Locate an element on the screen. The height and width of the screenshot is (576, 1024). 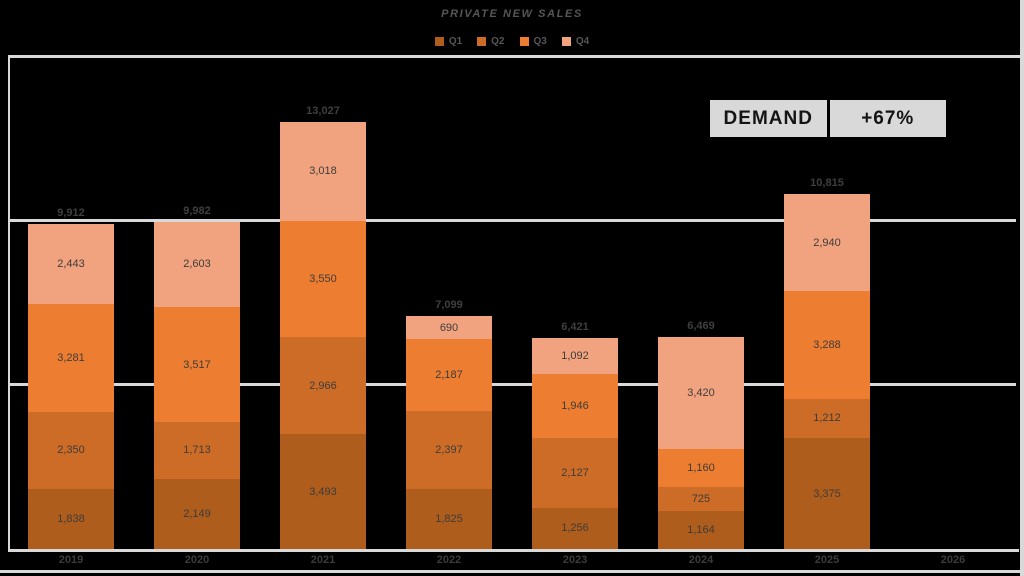
bar-segment-q4-2022: 690 is located at coordinates (449, 327).